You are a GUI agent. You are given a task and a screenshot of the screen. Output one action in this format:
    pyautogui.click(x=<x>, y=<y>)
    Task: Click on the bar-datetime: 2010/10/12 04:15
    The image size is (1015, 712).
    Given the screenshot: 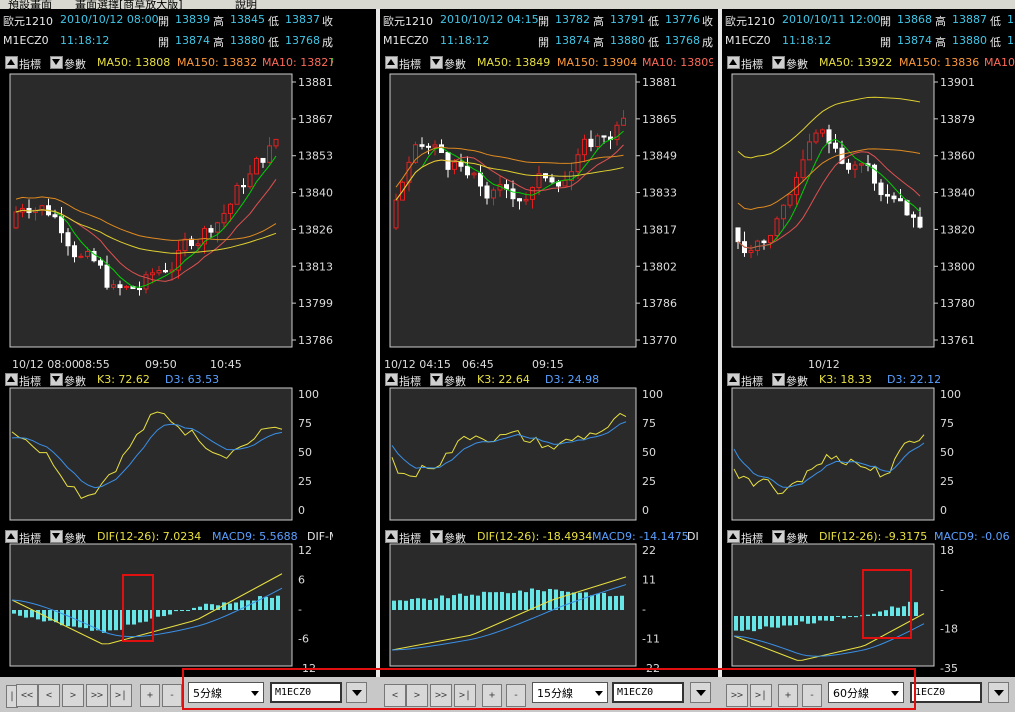 What is the action you would take?
    pyautogui.click(x=489, y=19)
    